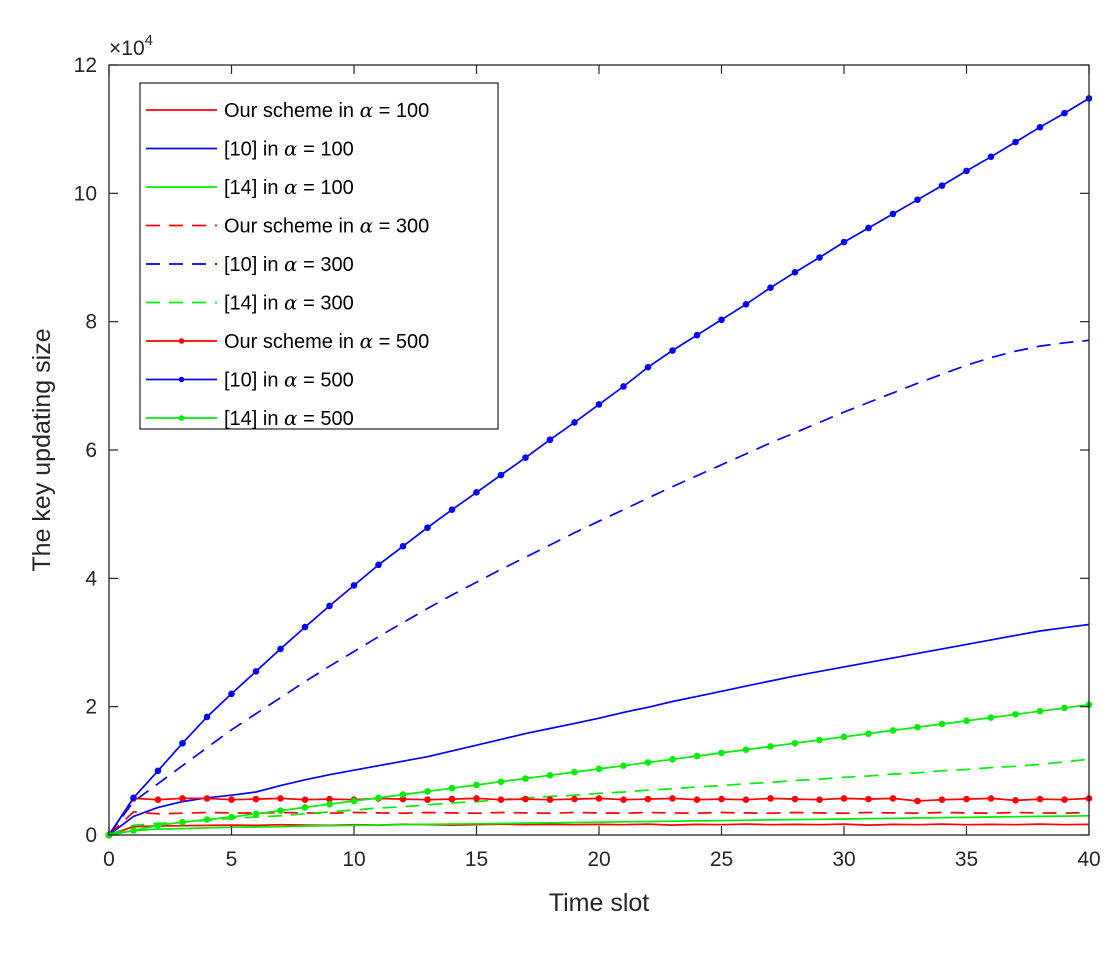  I want to click on y-tick-label: 6, so click(91, 450).